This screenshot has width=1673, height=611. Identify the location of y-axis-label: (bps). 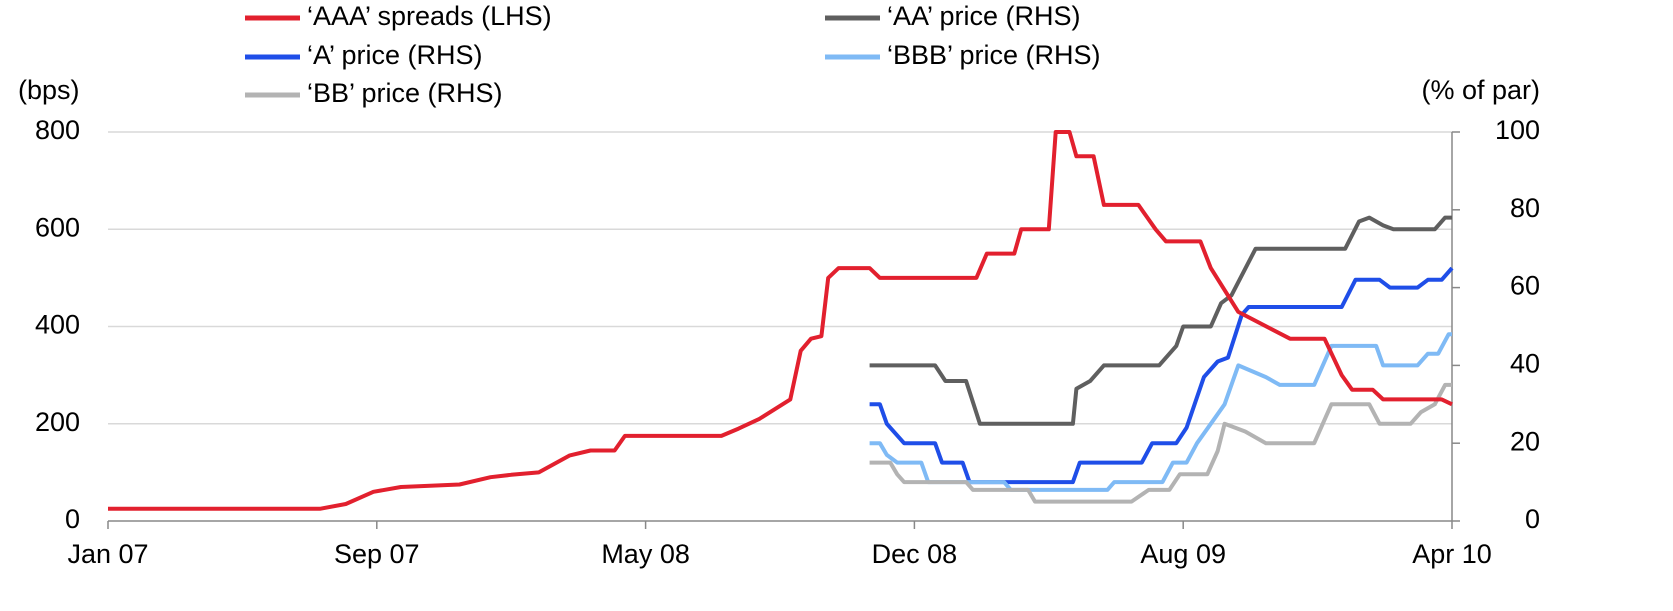
(49, 90).